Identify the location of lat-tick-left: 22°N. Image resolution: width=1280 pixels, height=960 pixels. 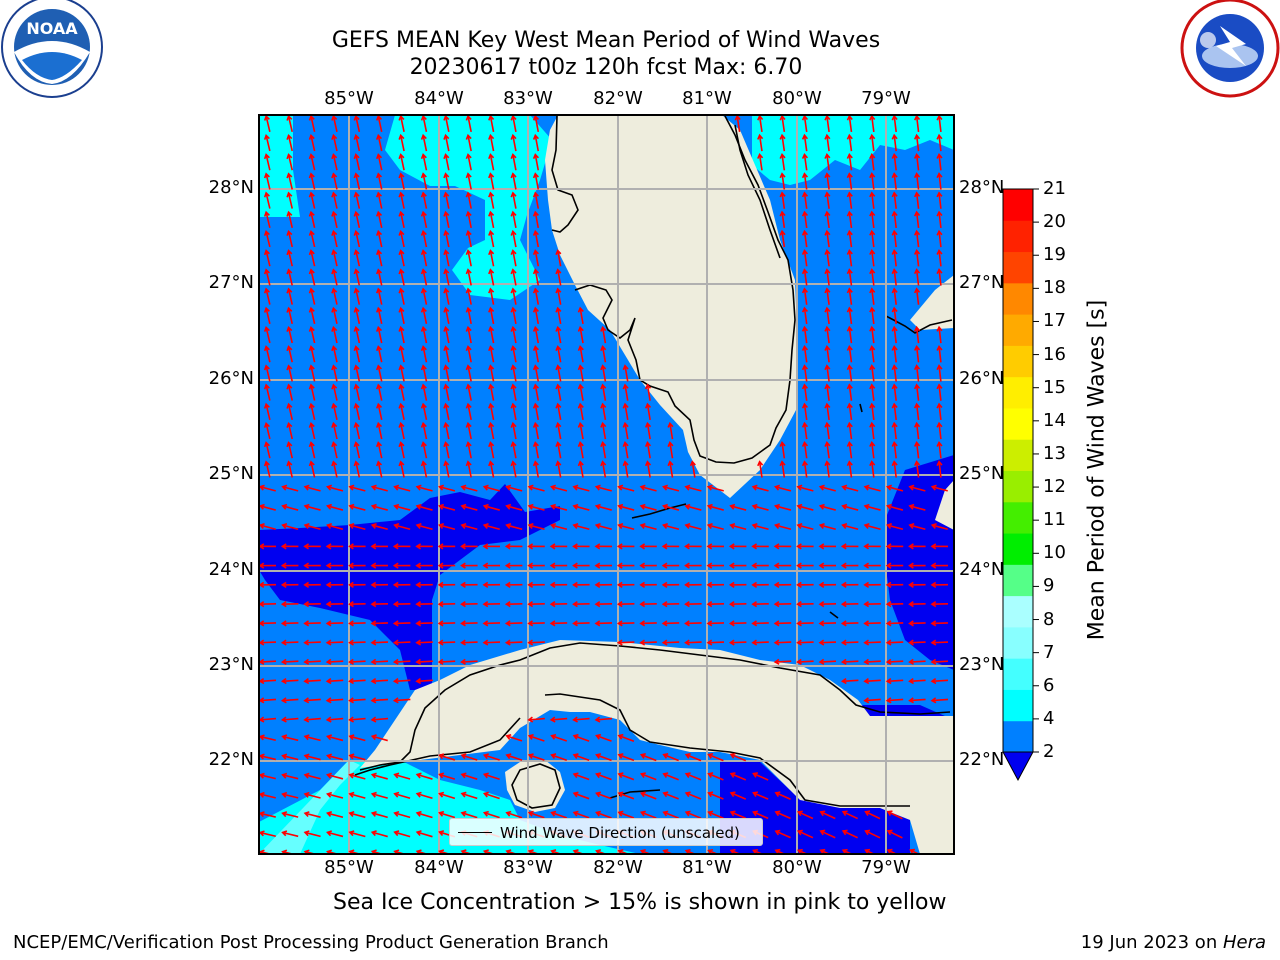
(231, 759).